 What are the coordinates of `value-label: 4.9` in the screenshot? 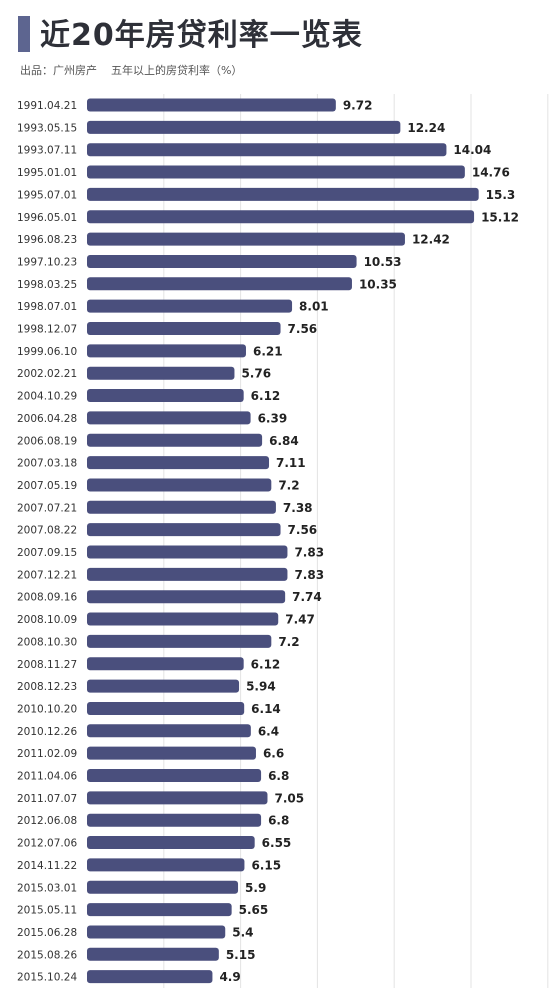 It's located at (229, 977).